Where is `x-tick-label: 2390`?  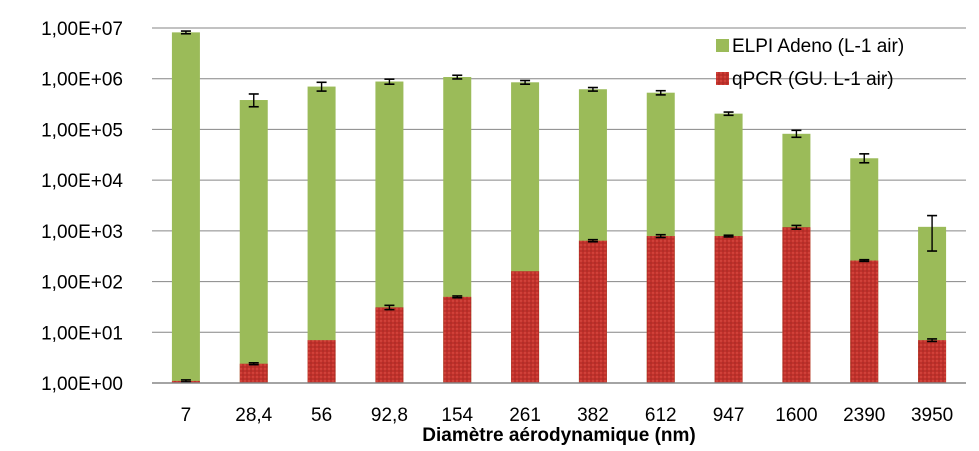 x-tick-label: 2390 is located at coordinates (864, 415).